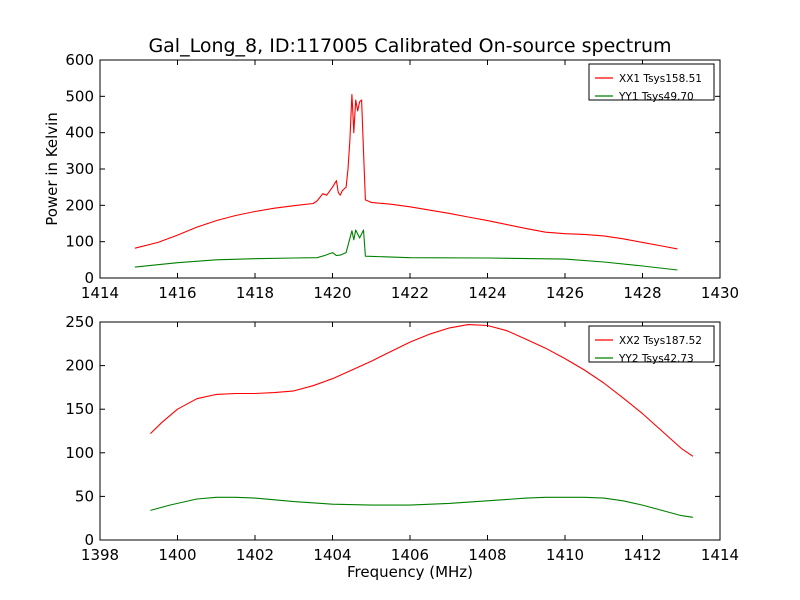  What do you see at coordinates (79, 409) in the screenshot?
I see `bottom-y-tick-label: 150` at bounding box center [79, 409].